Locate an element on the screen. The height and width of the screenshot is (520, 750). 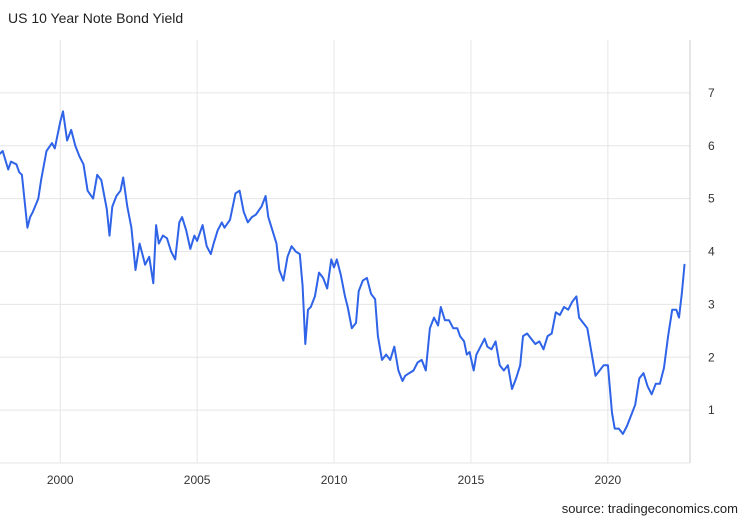
x-tick-label: 2015 is located at coordinates (471, 480).